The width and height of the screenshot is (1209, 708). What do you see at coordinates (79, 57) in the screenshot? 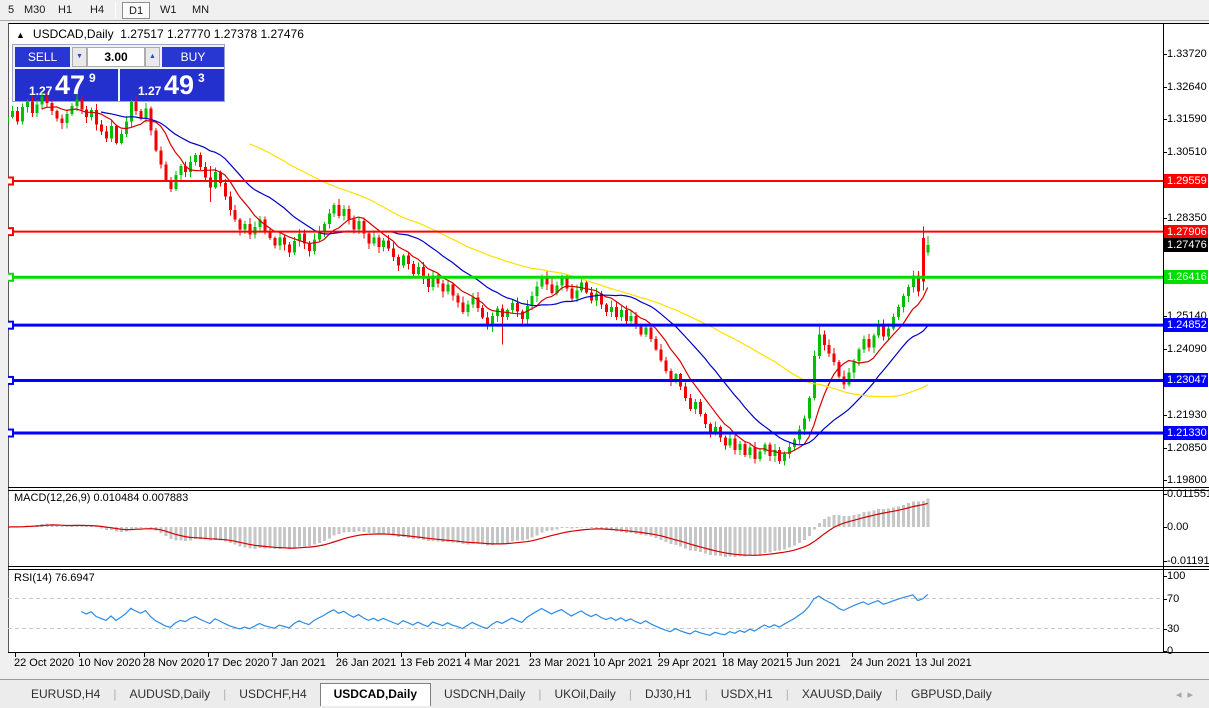
I see `volume-decrease-button: ▼` at bounding box center [79, 57].